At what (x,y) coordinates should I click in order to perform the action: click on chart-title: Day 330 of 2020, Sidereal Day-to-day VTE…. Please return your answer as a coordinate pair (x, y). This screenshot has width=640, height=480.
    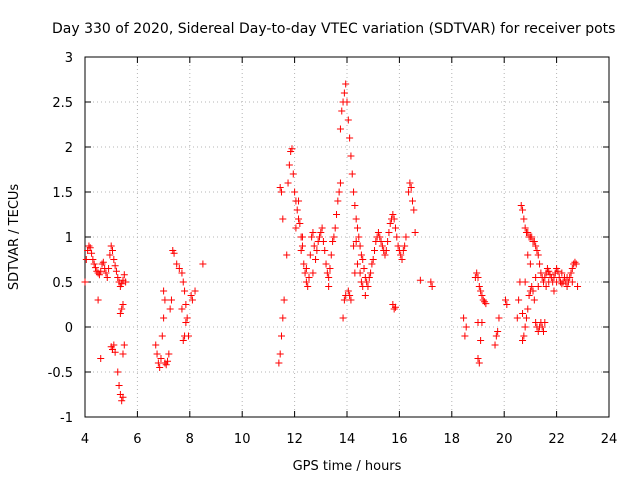
    Looking at the image, I should click on (333, 29).